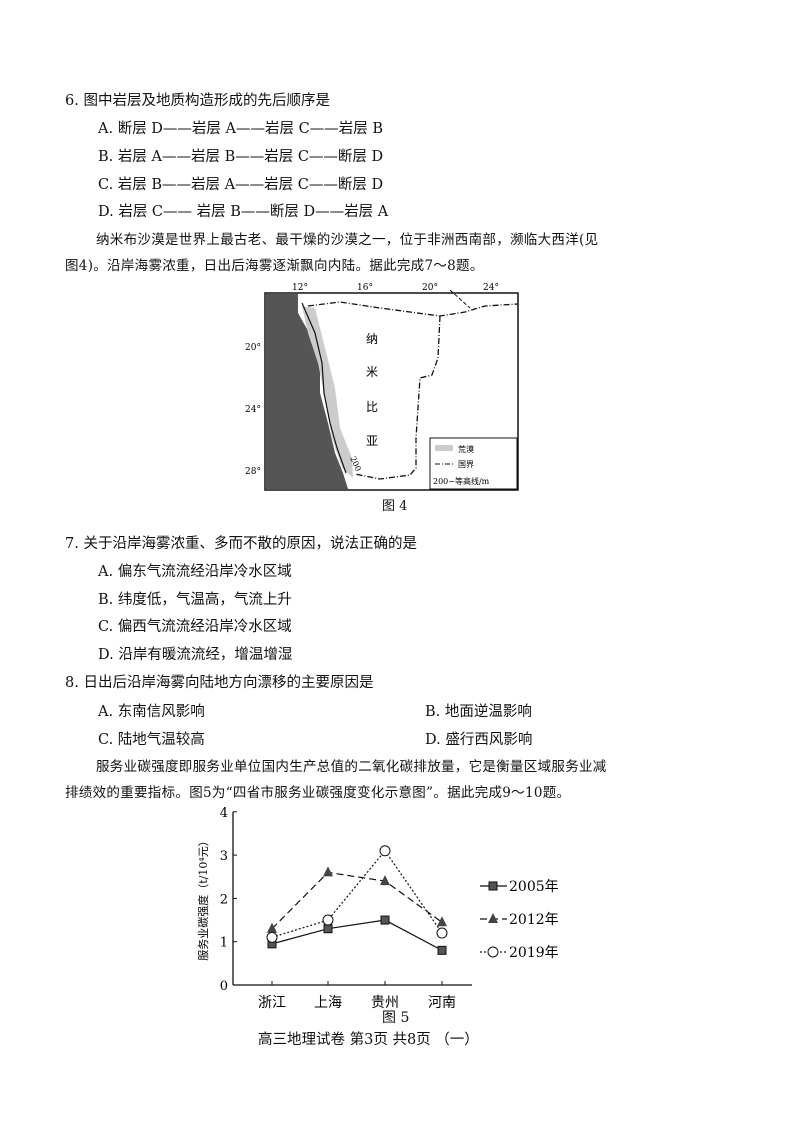 This screenshot has width=794, height=1123. I want to click on lon-label: 16°, so click(365, 288).